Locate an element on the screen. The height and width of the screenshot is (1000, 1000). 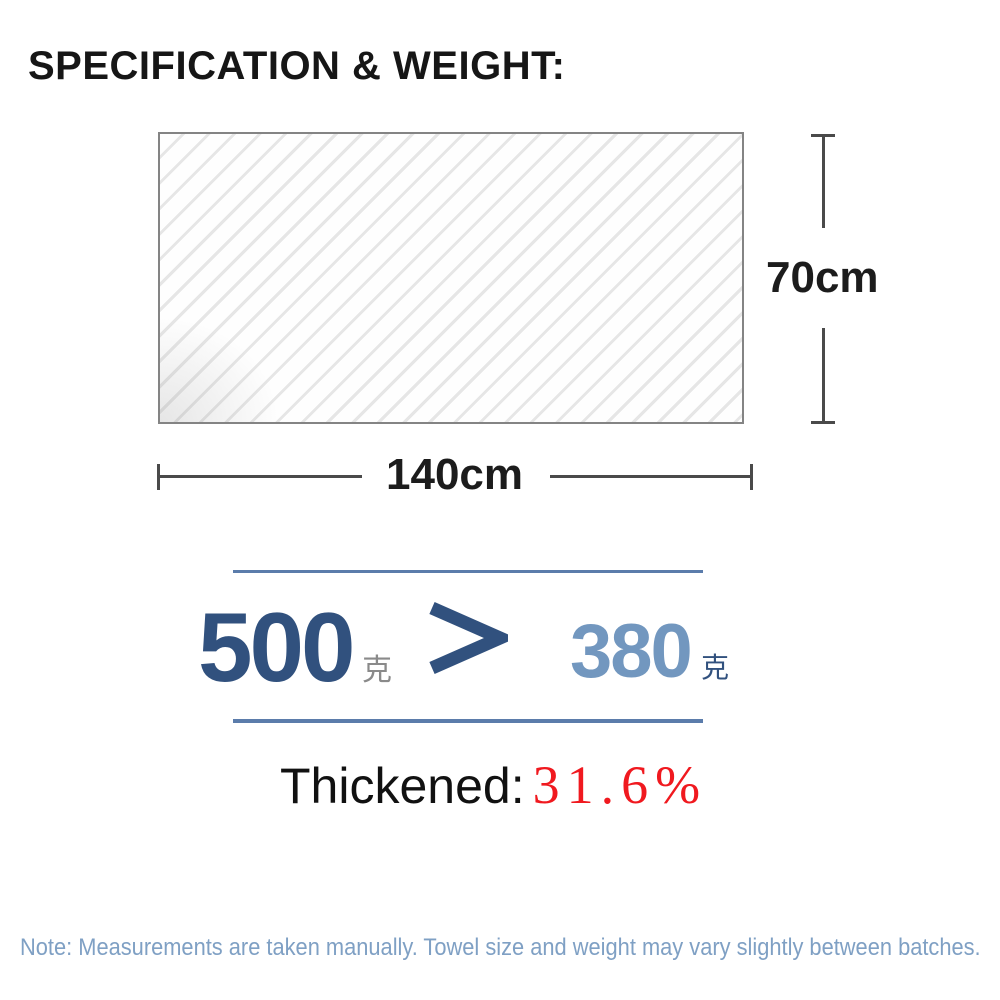
height-dimension-label: 70cm is located at coordinates (822, 277).